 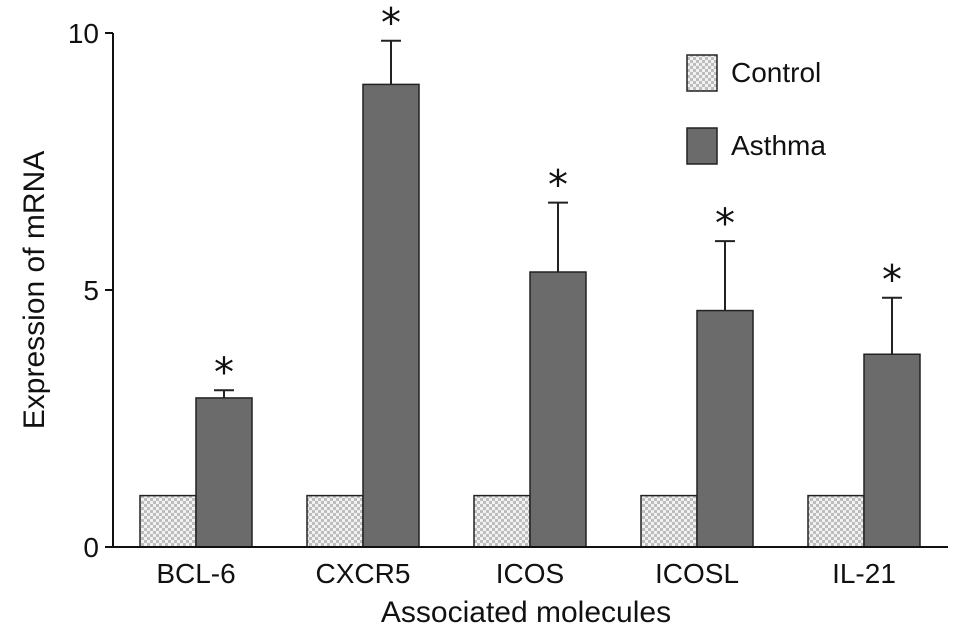 What do you see at coordinates (756, 109) in the screenshot?
I see `legend: Control Asthma` at bounding box center [756, 109].